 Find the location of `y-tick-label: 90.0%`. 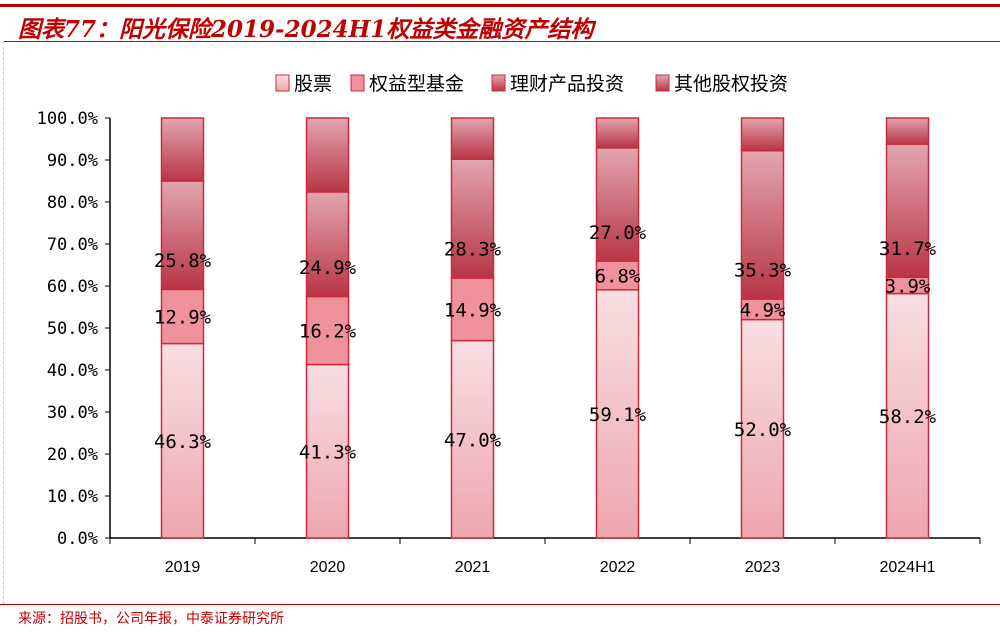

y-tick-label: 90.0% is located at coordinates (72, 161).